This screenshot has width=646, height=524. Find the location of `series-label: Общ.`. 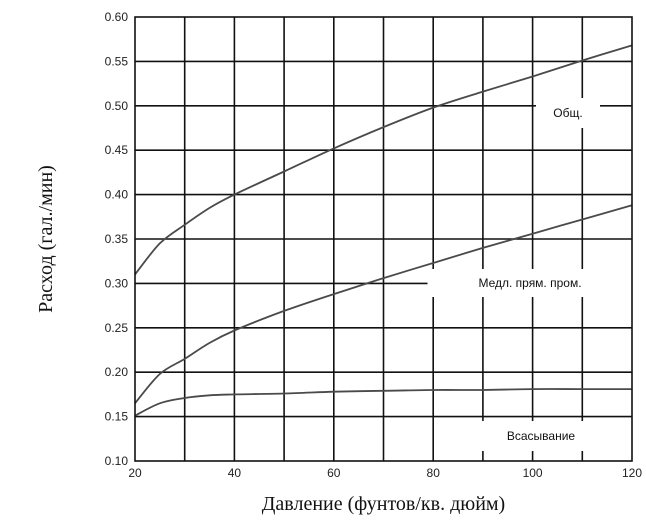

series-label: Общ. is located at coordinates (567, 113).